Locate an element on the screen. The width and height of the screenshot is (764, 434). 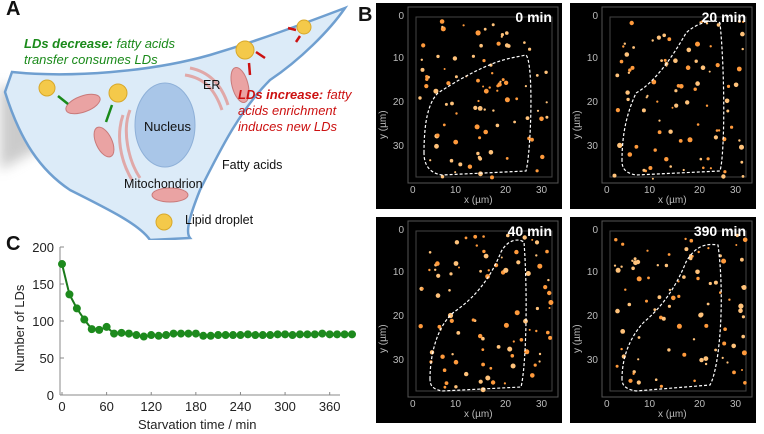
x-axis-title: Starvation time / min is located at coordinates (197, 424).